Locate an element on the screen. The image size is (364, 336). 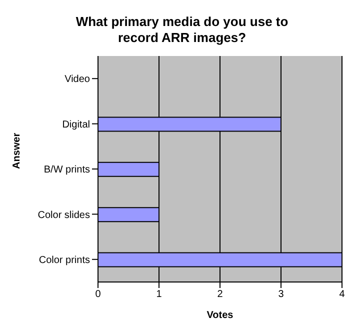
x-tick-label: 0 is located at coordinates (98, 294).